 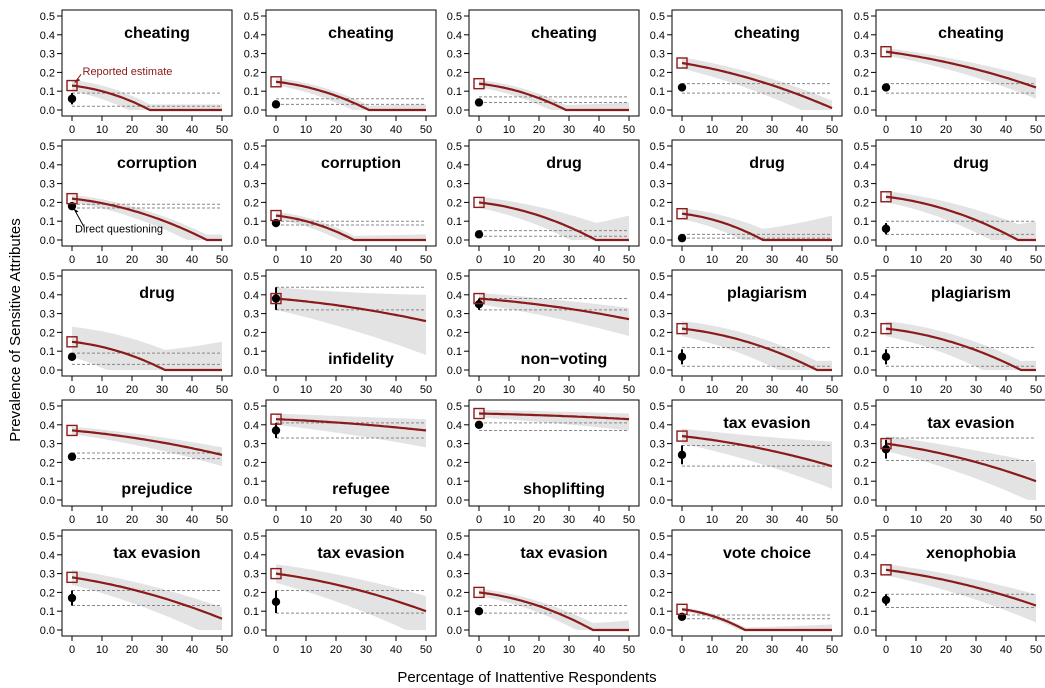 I want to click on panel-17: 0.0 0.1 0.2 0.3 0.4 0.5 0 10 20 30 40 50 refugee, so click(x=340, y=462).